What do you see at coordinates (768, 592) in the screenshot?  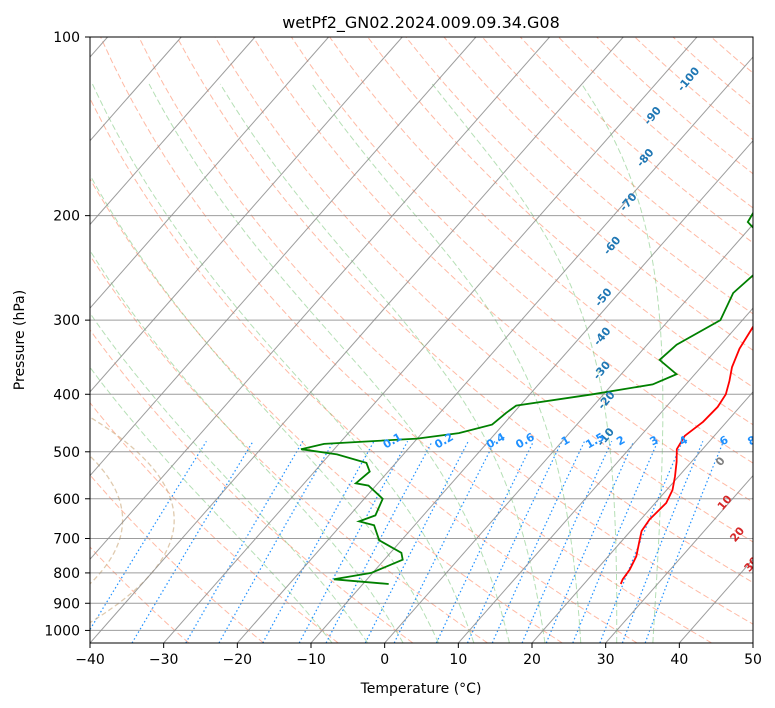 I see `line-label: 40` at bounding box center [768, 592].